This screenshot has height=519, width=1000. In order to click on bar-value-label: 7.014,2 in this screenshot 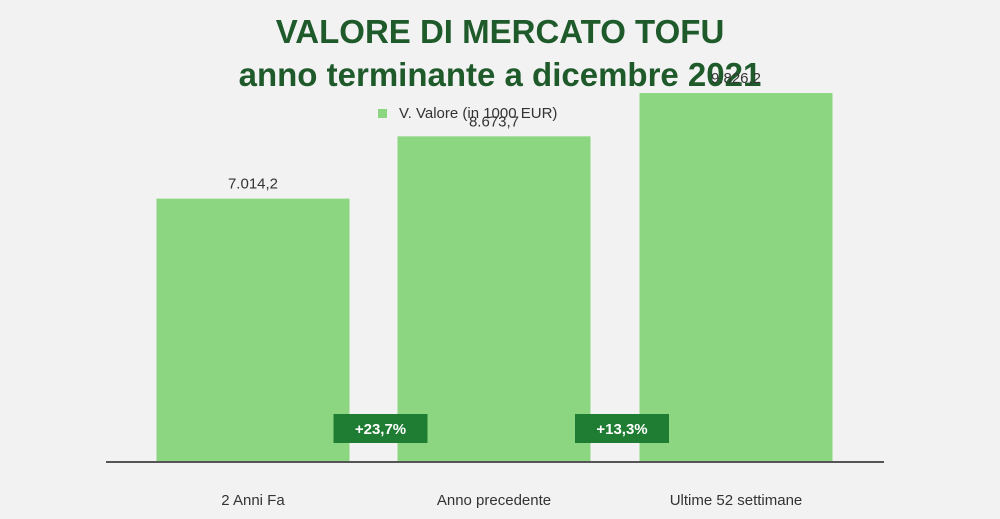, I will do `click(253, 184)`.